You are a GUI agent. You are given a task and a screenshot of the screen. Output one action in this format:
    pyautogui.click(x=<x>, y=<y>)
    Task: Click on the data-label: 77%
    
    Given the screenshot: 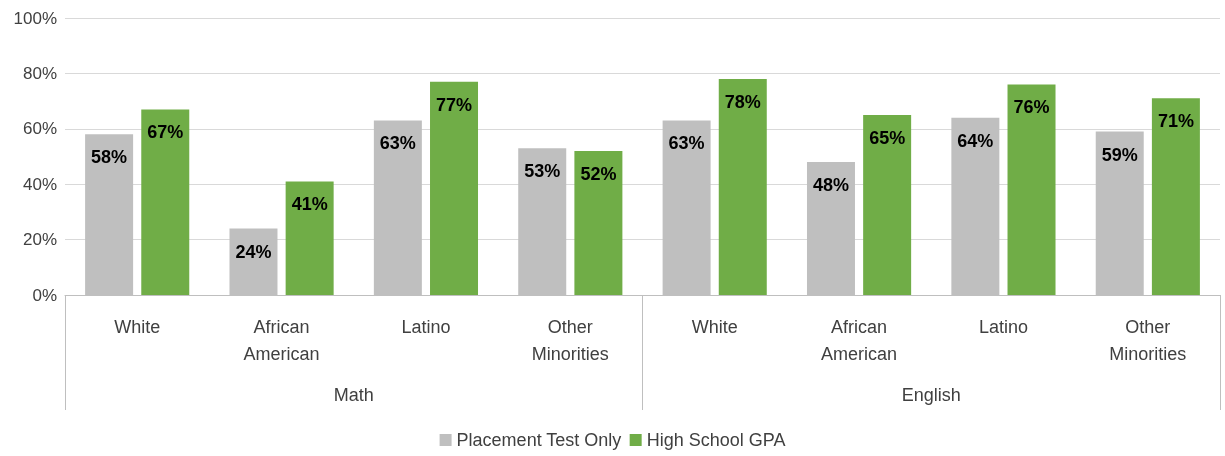 What is the action you would take?
    pyautogui.click(x=454, y=104)
    